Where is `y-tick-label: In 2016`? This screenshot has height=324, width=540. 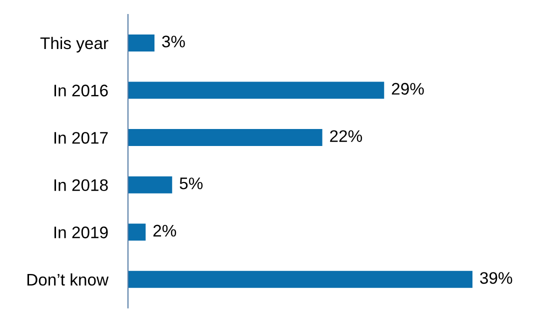
y-tick-label: In 2016 is located at coordinates (81, 90).